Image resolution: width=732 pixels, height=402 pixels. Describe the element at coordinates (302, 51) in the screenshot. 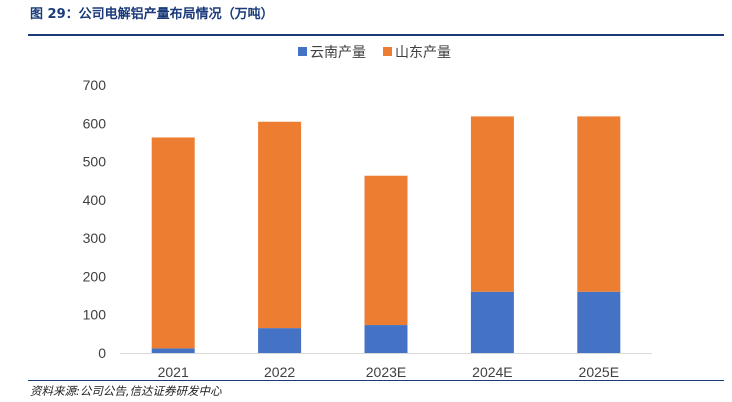

I see `legend-swatch-yunnan` at that location.